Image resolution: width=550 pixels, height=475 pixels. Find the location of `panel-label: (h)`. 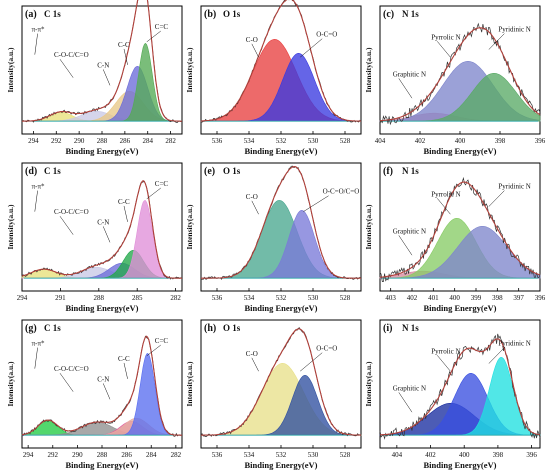

panel-label: (h) is located at coordinates (210, 328).